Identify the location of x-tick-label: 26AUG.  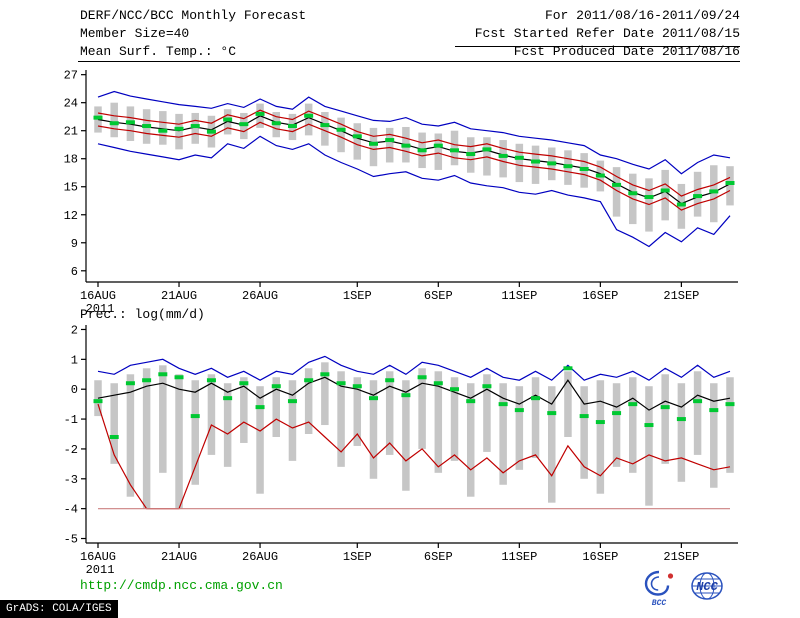
(260, 557).